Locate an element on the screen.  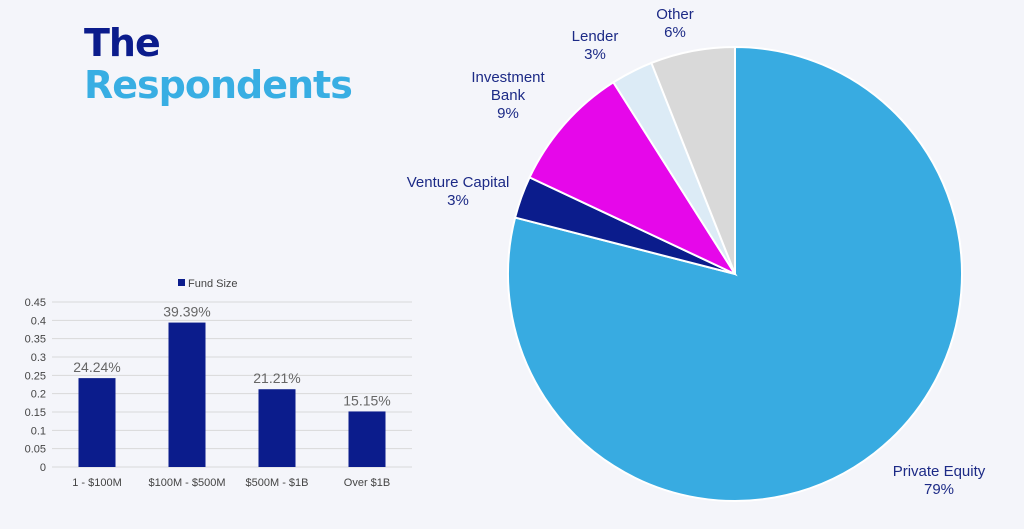
y-tick-label: 0.4 is located at coordinates (38, 321).